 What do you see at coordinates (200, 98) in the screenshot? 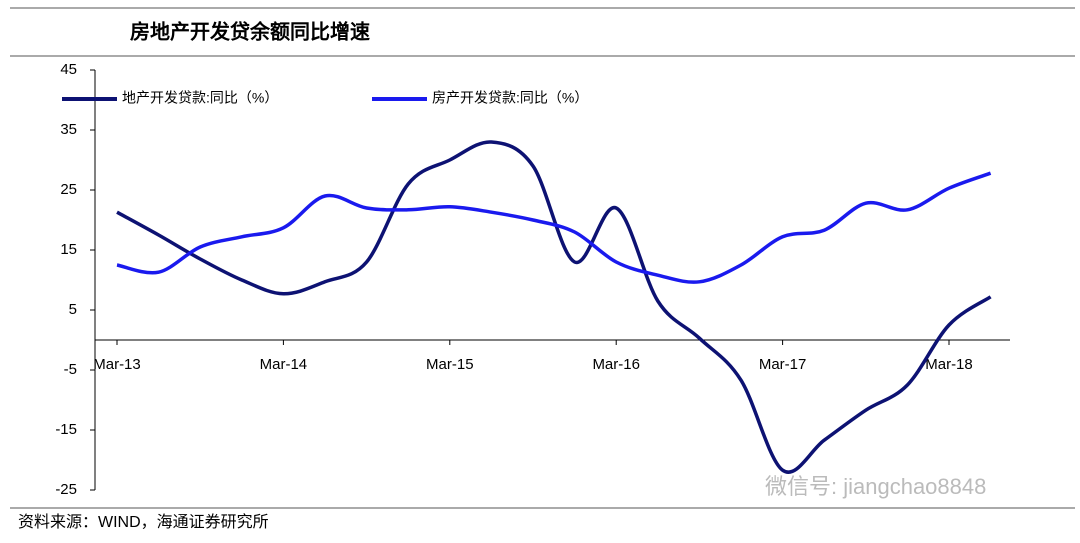
I see `legend-label: 地产开发贷款:同比（%）` at bounding box center [200, 98].